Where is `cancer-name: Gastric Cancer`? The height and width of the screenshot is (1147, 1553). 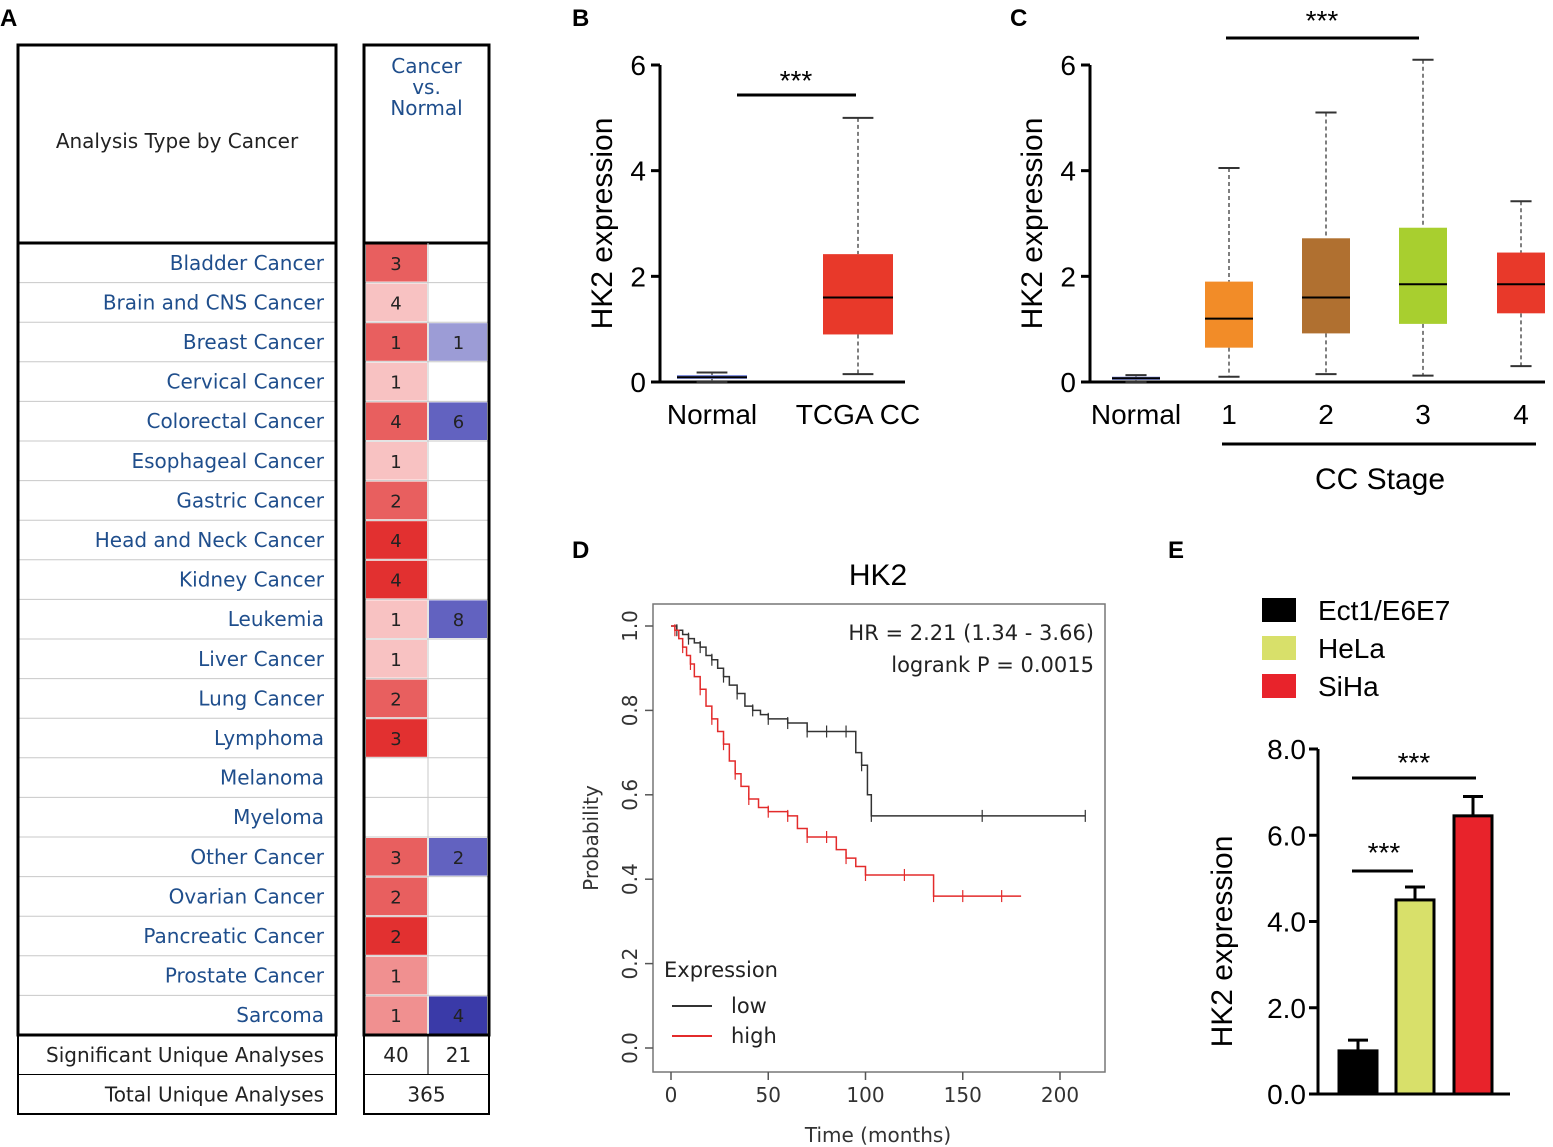
cancer-name: Gastric Cancer is located at coordinates (250, 500).